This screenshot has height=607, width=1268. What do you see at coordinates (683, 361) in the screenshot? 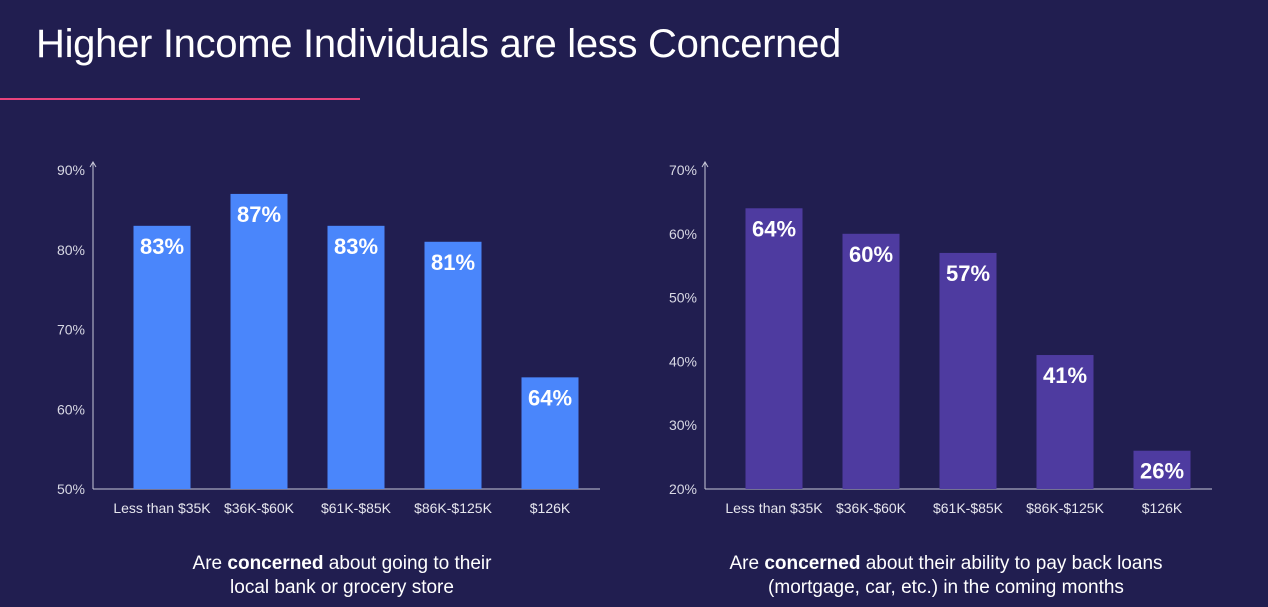
I see `y-tick-label: 40%` at bounding box center [683, 361].